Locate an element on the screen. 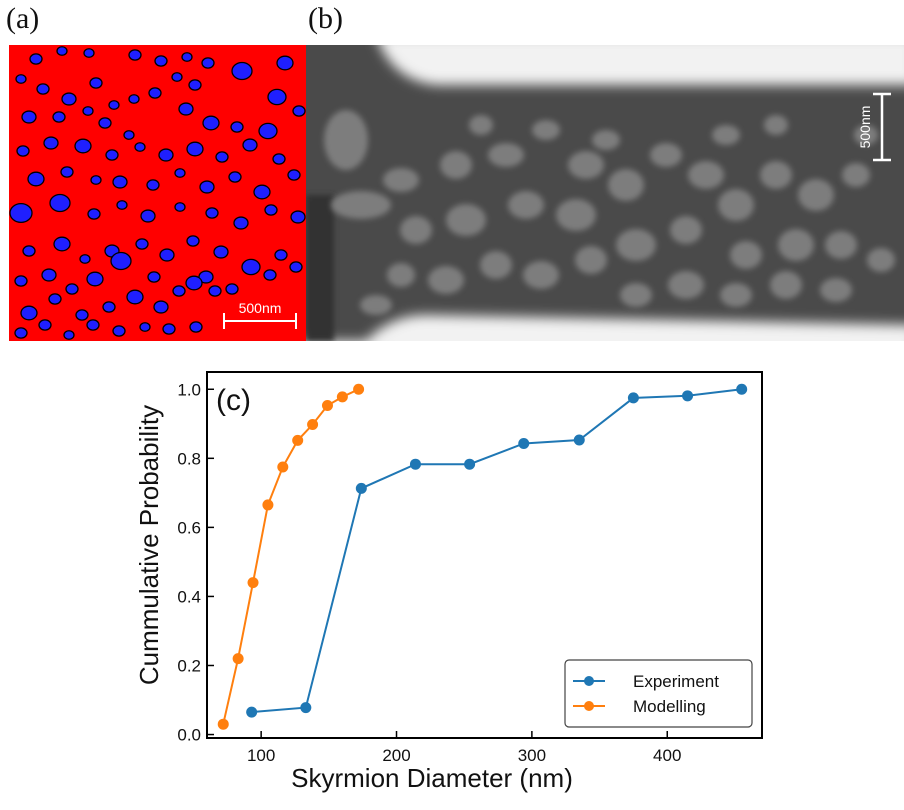 The width and height of the screenshot is (904, 810). x-tick-label: 300 is located at coordinates (532, 755).